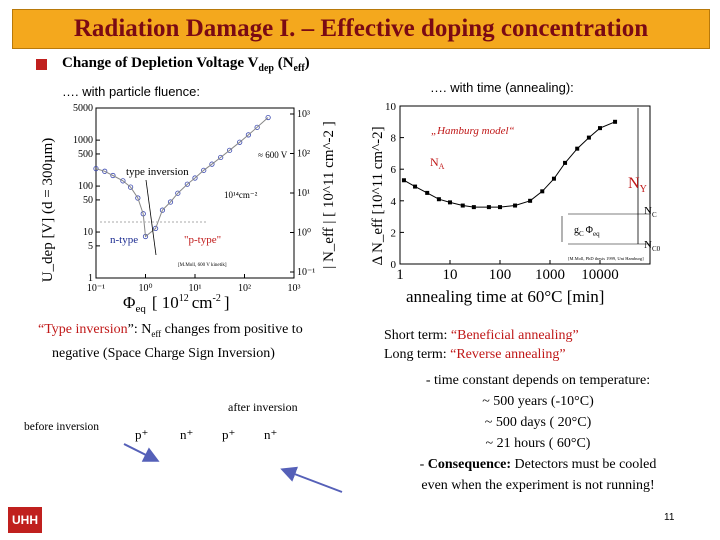  What do you see at coordinates (481, 335) in the screenshot?
I see `short-term-line: Short term: “Beneficial annealing”` at bounding box center [481, 335].